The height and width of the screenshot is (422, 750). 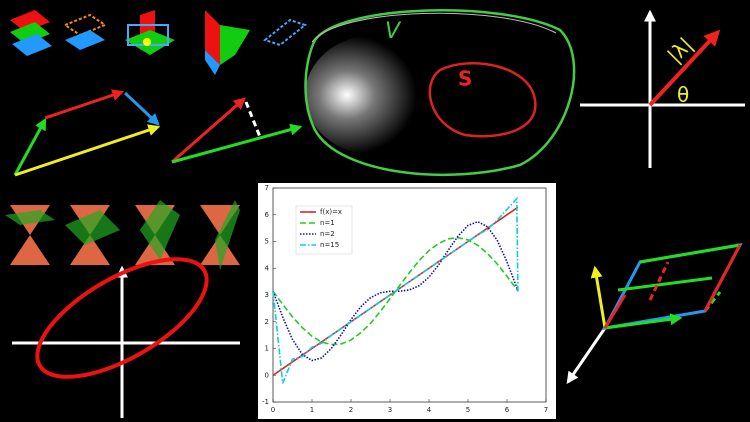 What do you see at coordinates (465, 79) in the screenshot?
I see `set-label: S` at bounding box center [465, 79].